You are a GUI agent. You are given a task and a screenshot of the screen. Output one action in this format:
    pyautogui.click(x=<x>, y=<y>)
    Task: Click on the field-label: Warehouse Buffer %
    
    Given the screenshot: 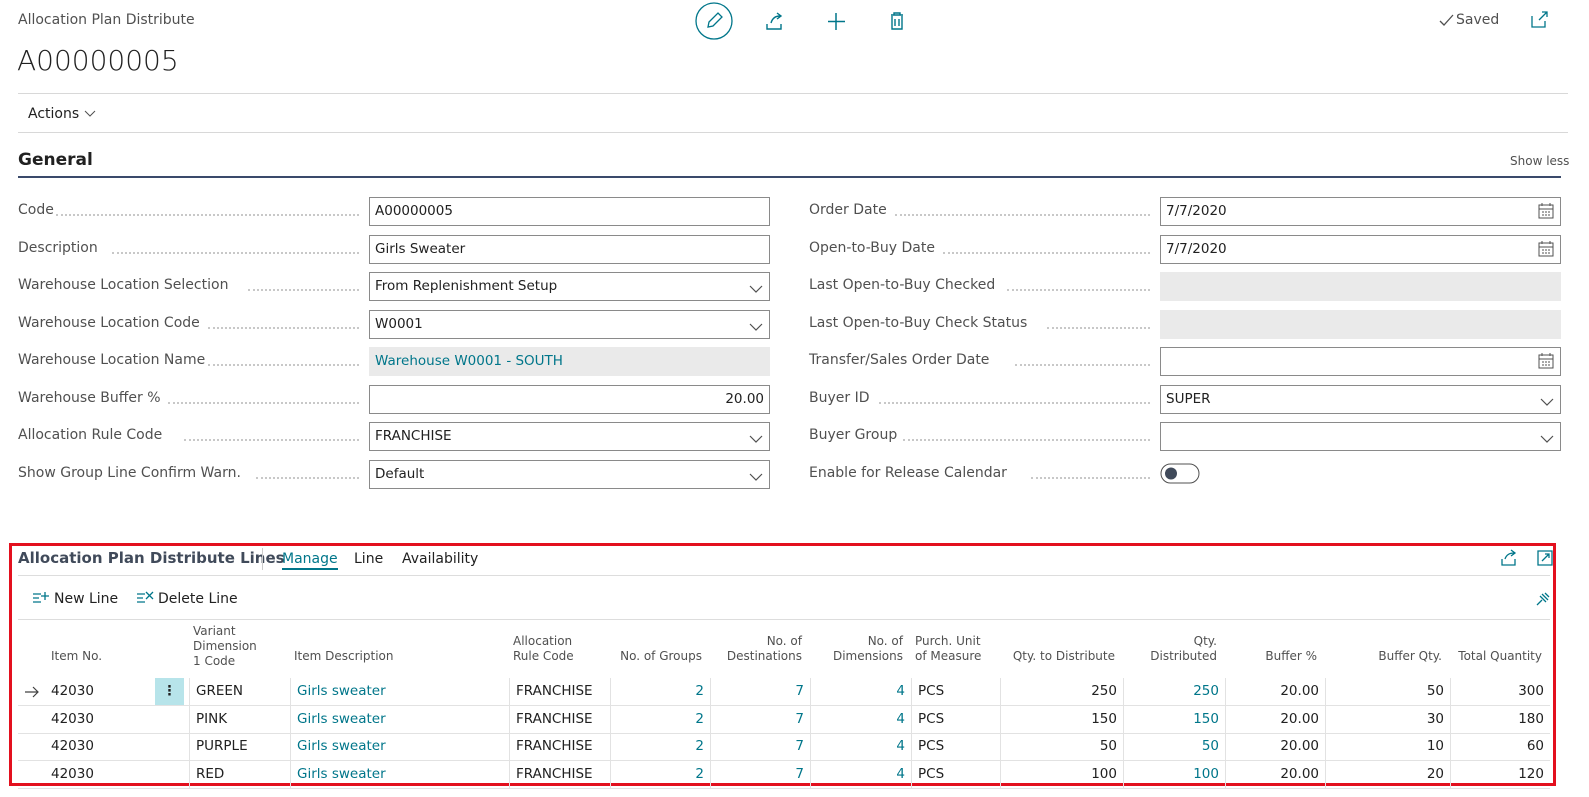 What is the action you would take?
    pyautogui.click(x=89, y=397)
    